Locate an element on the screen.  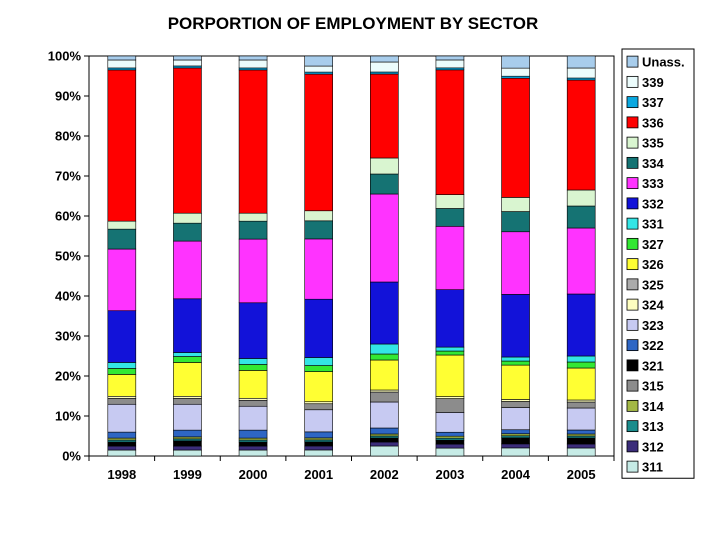
bar-segment-322-2001 is located at coordinates (318, 435).